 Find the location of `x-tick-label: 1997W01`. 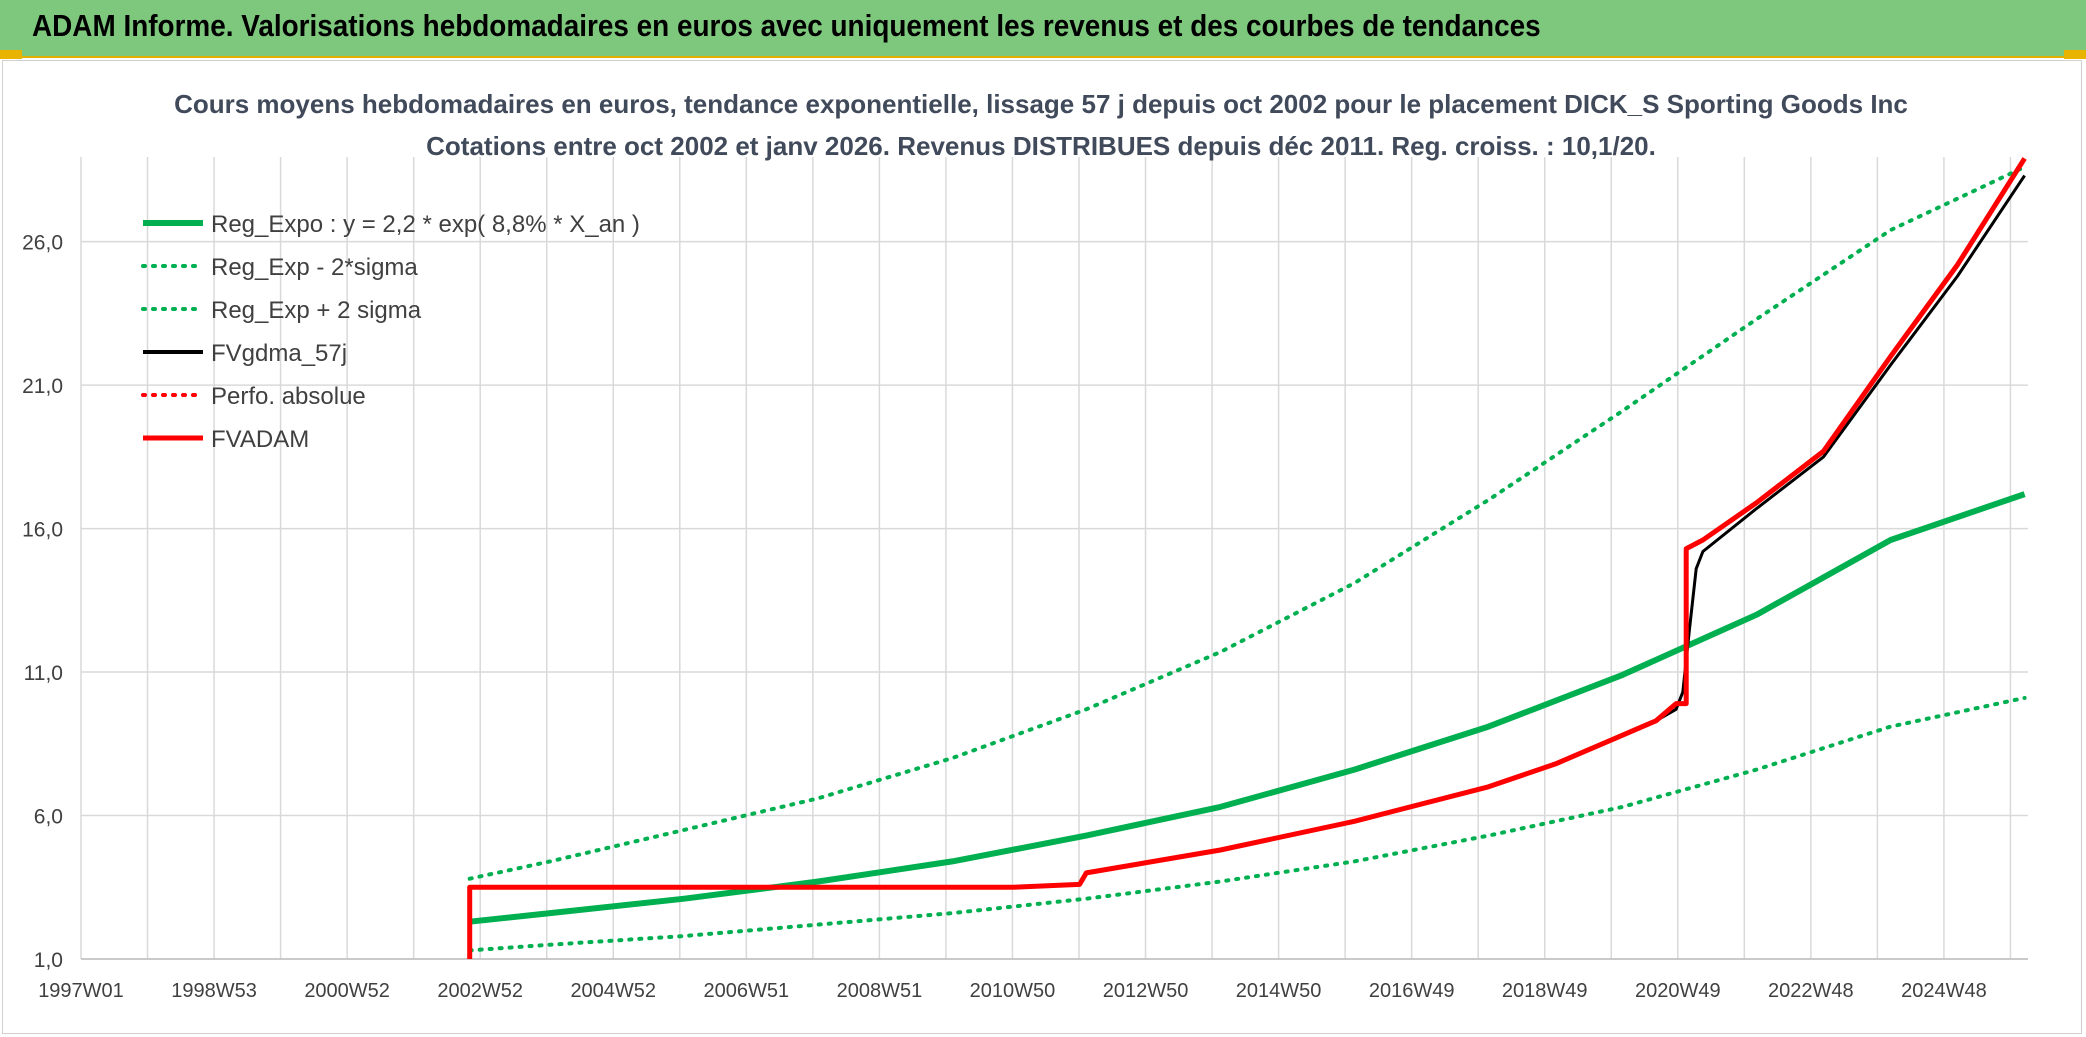

x-tick-label: 1997W01 is located at coordinates (81, 991).